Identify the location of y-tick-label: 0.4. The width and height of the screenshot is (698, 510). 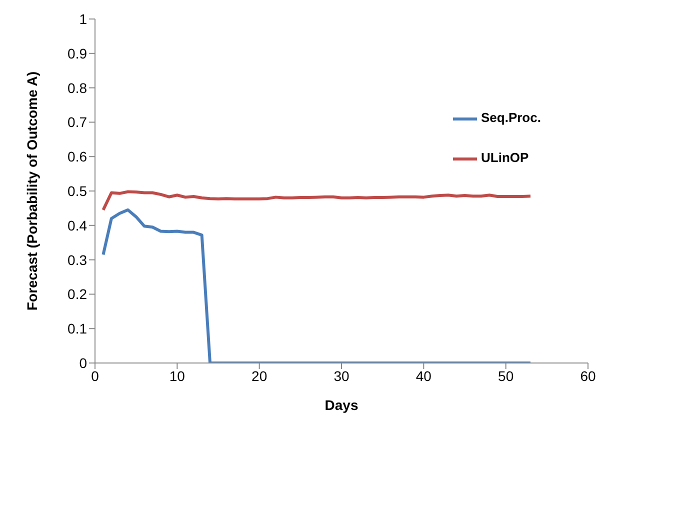
(78, 225).